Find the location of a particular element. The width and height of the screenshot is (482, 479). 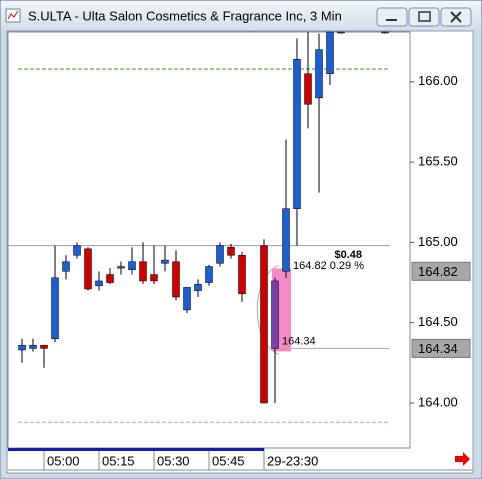

measure-bottom-label: 164.34 is located at coordinates (299, 341).